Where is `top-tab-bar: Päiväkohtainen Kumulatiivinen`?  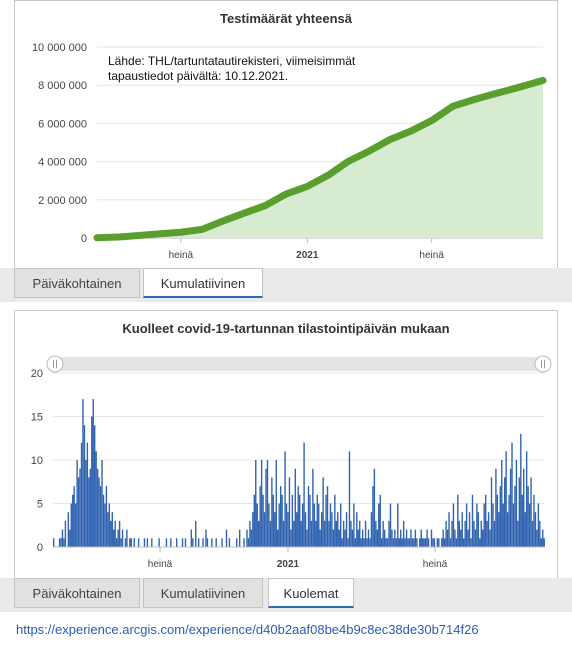 top-tab-bar: Päiväkohtainen Kumulatiivinen is located at coordinates (286, 285).